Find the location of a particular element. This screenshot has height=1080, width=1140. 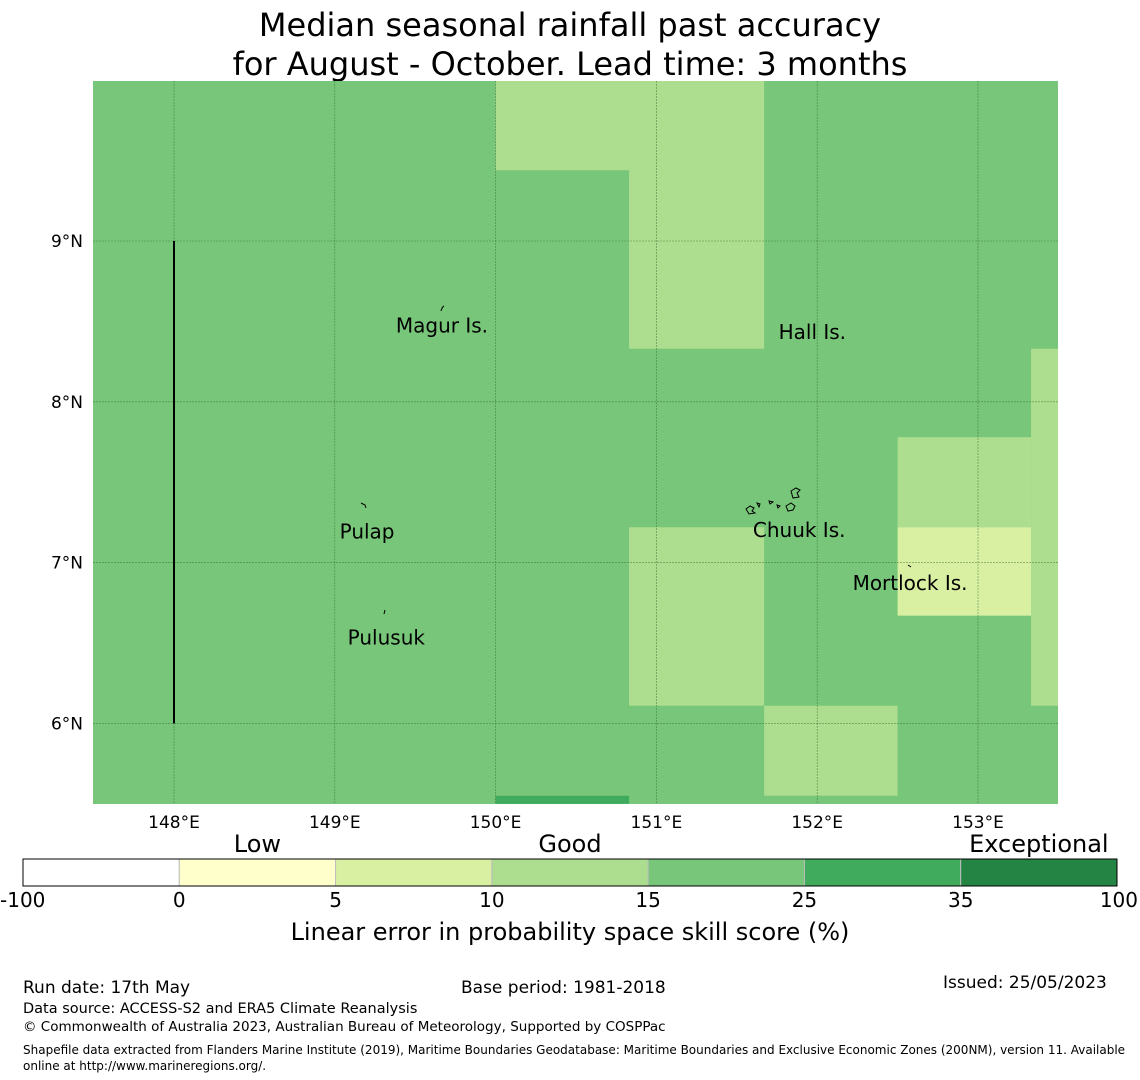

chuuk-lagoon-outline is located at coordinates (773, 501).